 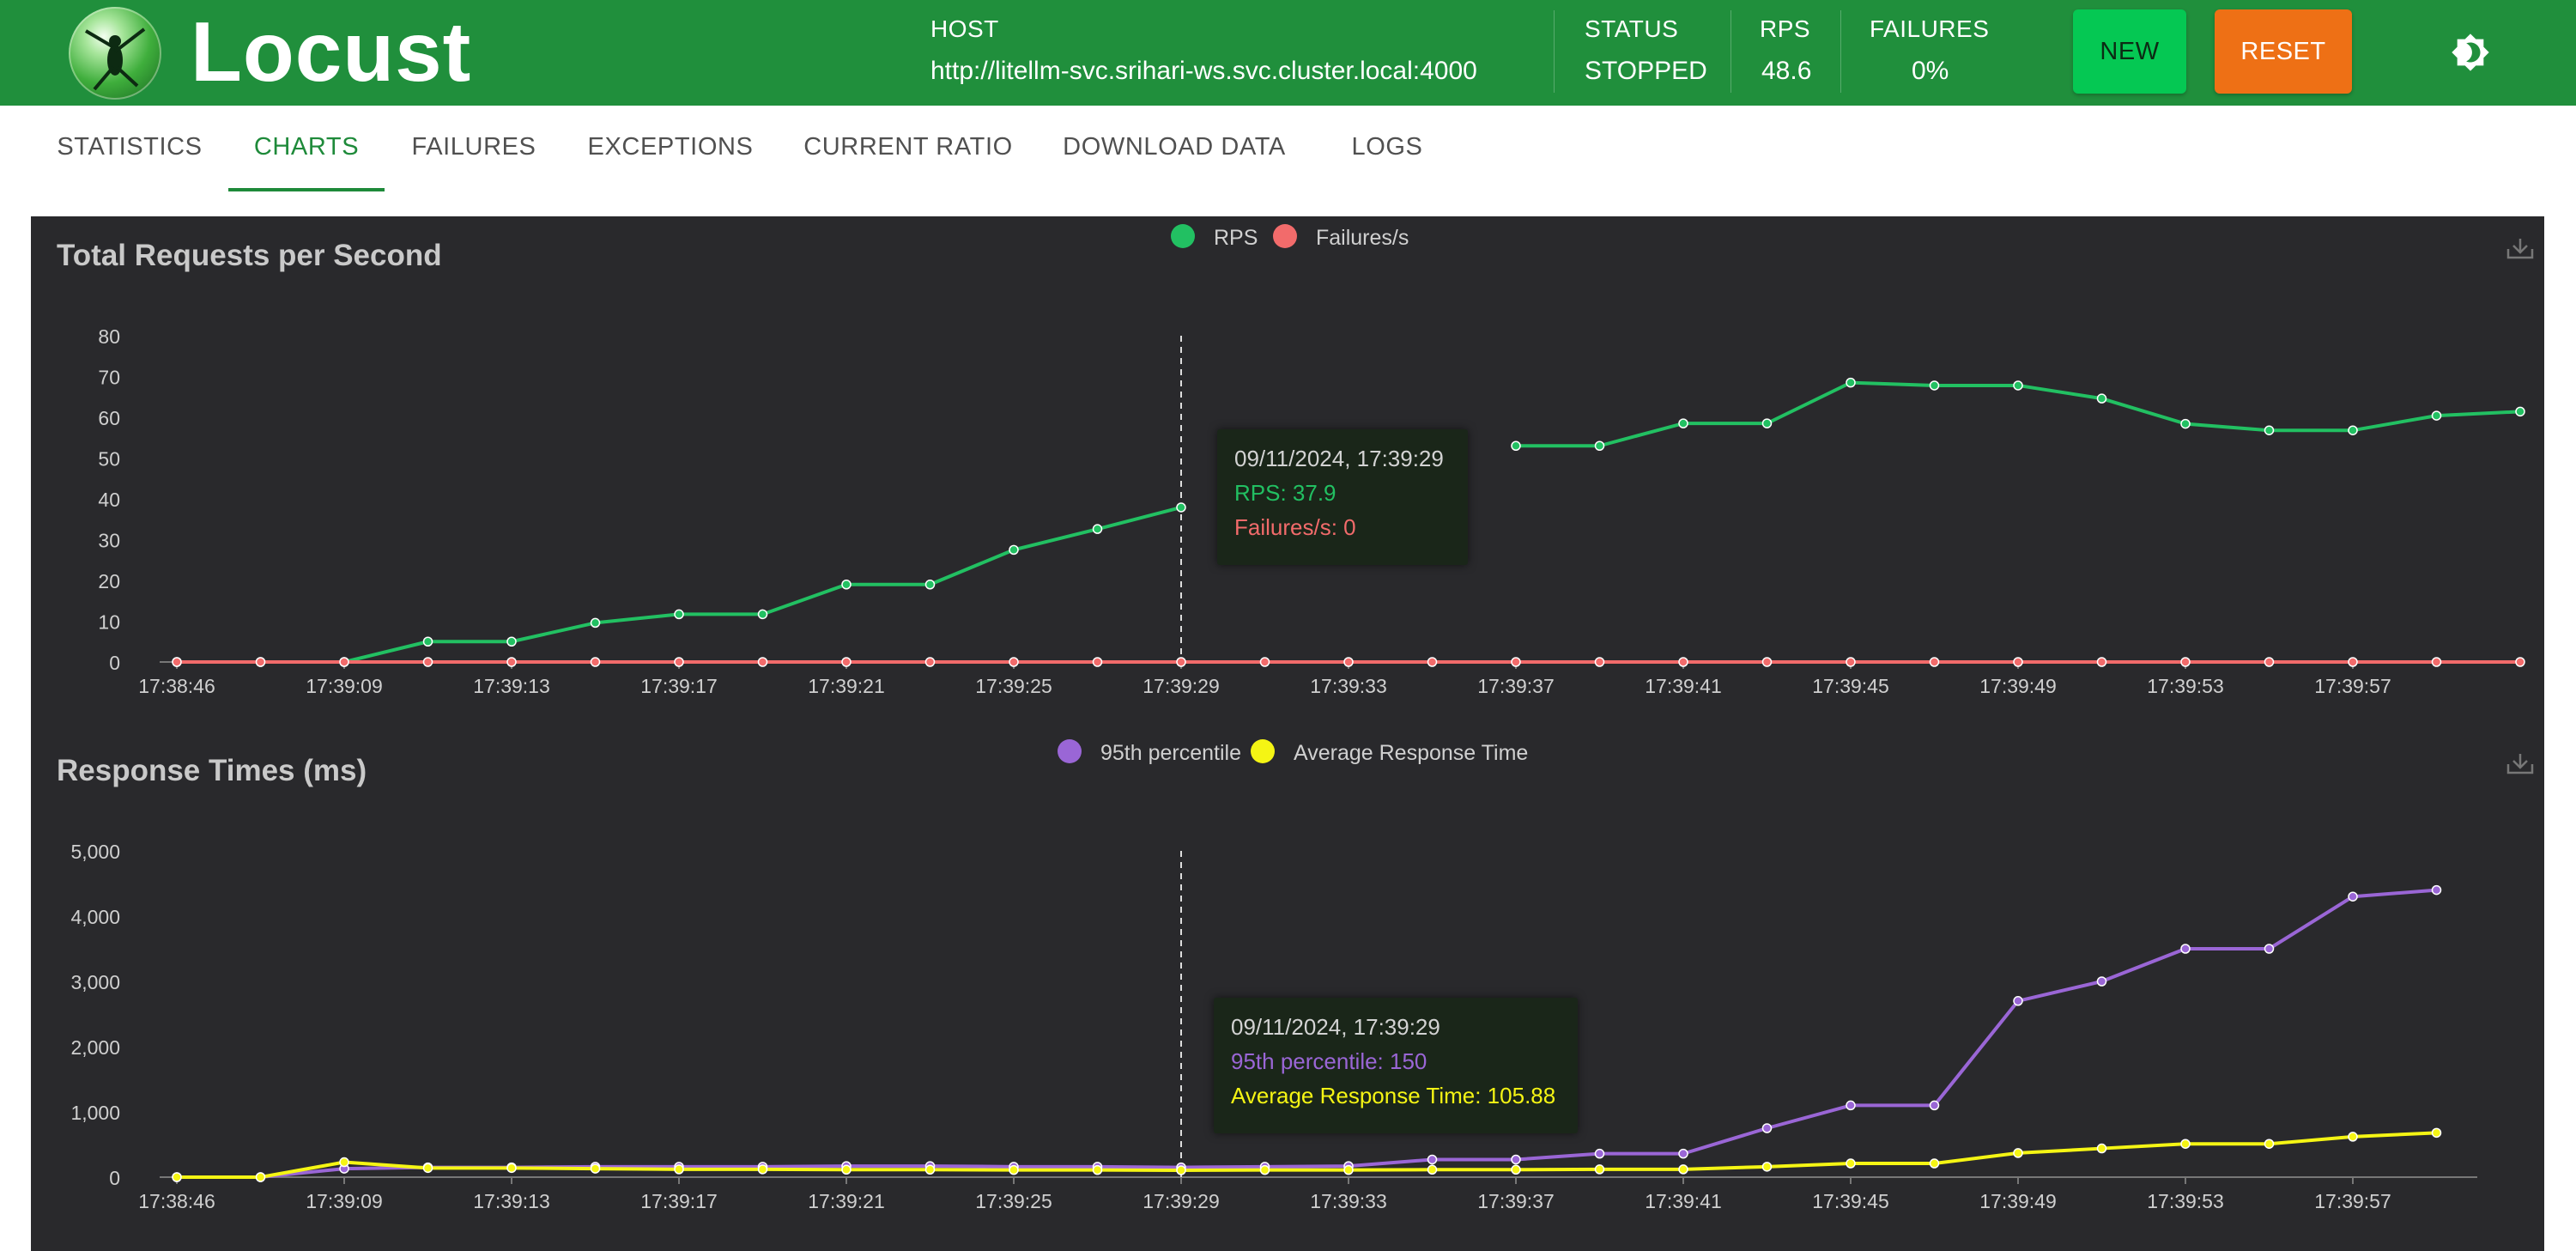 What do you see at coordinates (1389, 752) in the screenshot?
I see `legend-avg: Average Response Time` at bounding box center [1389, 752].